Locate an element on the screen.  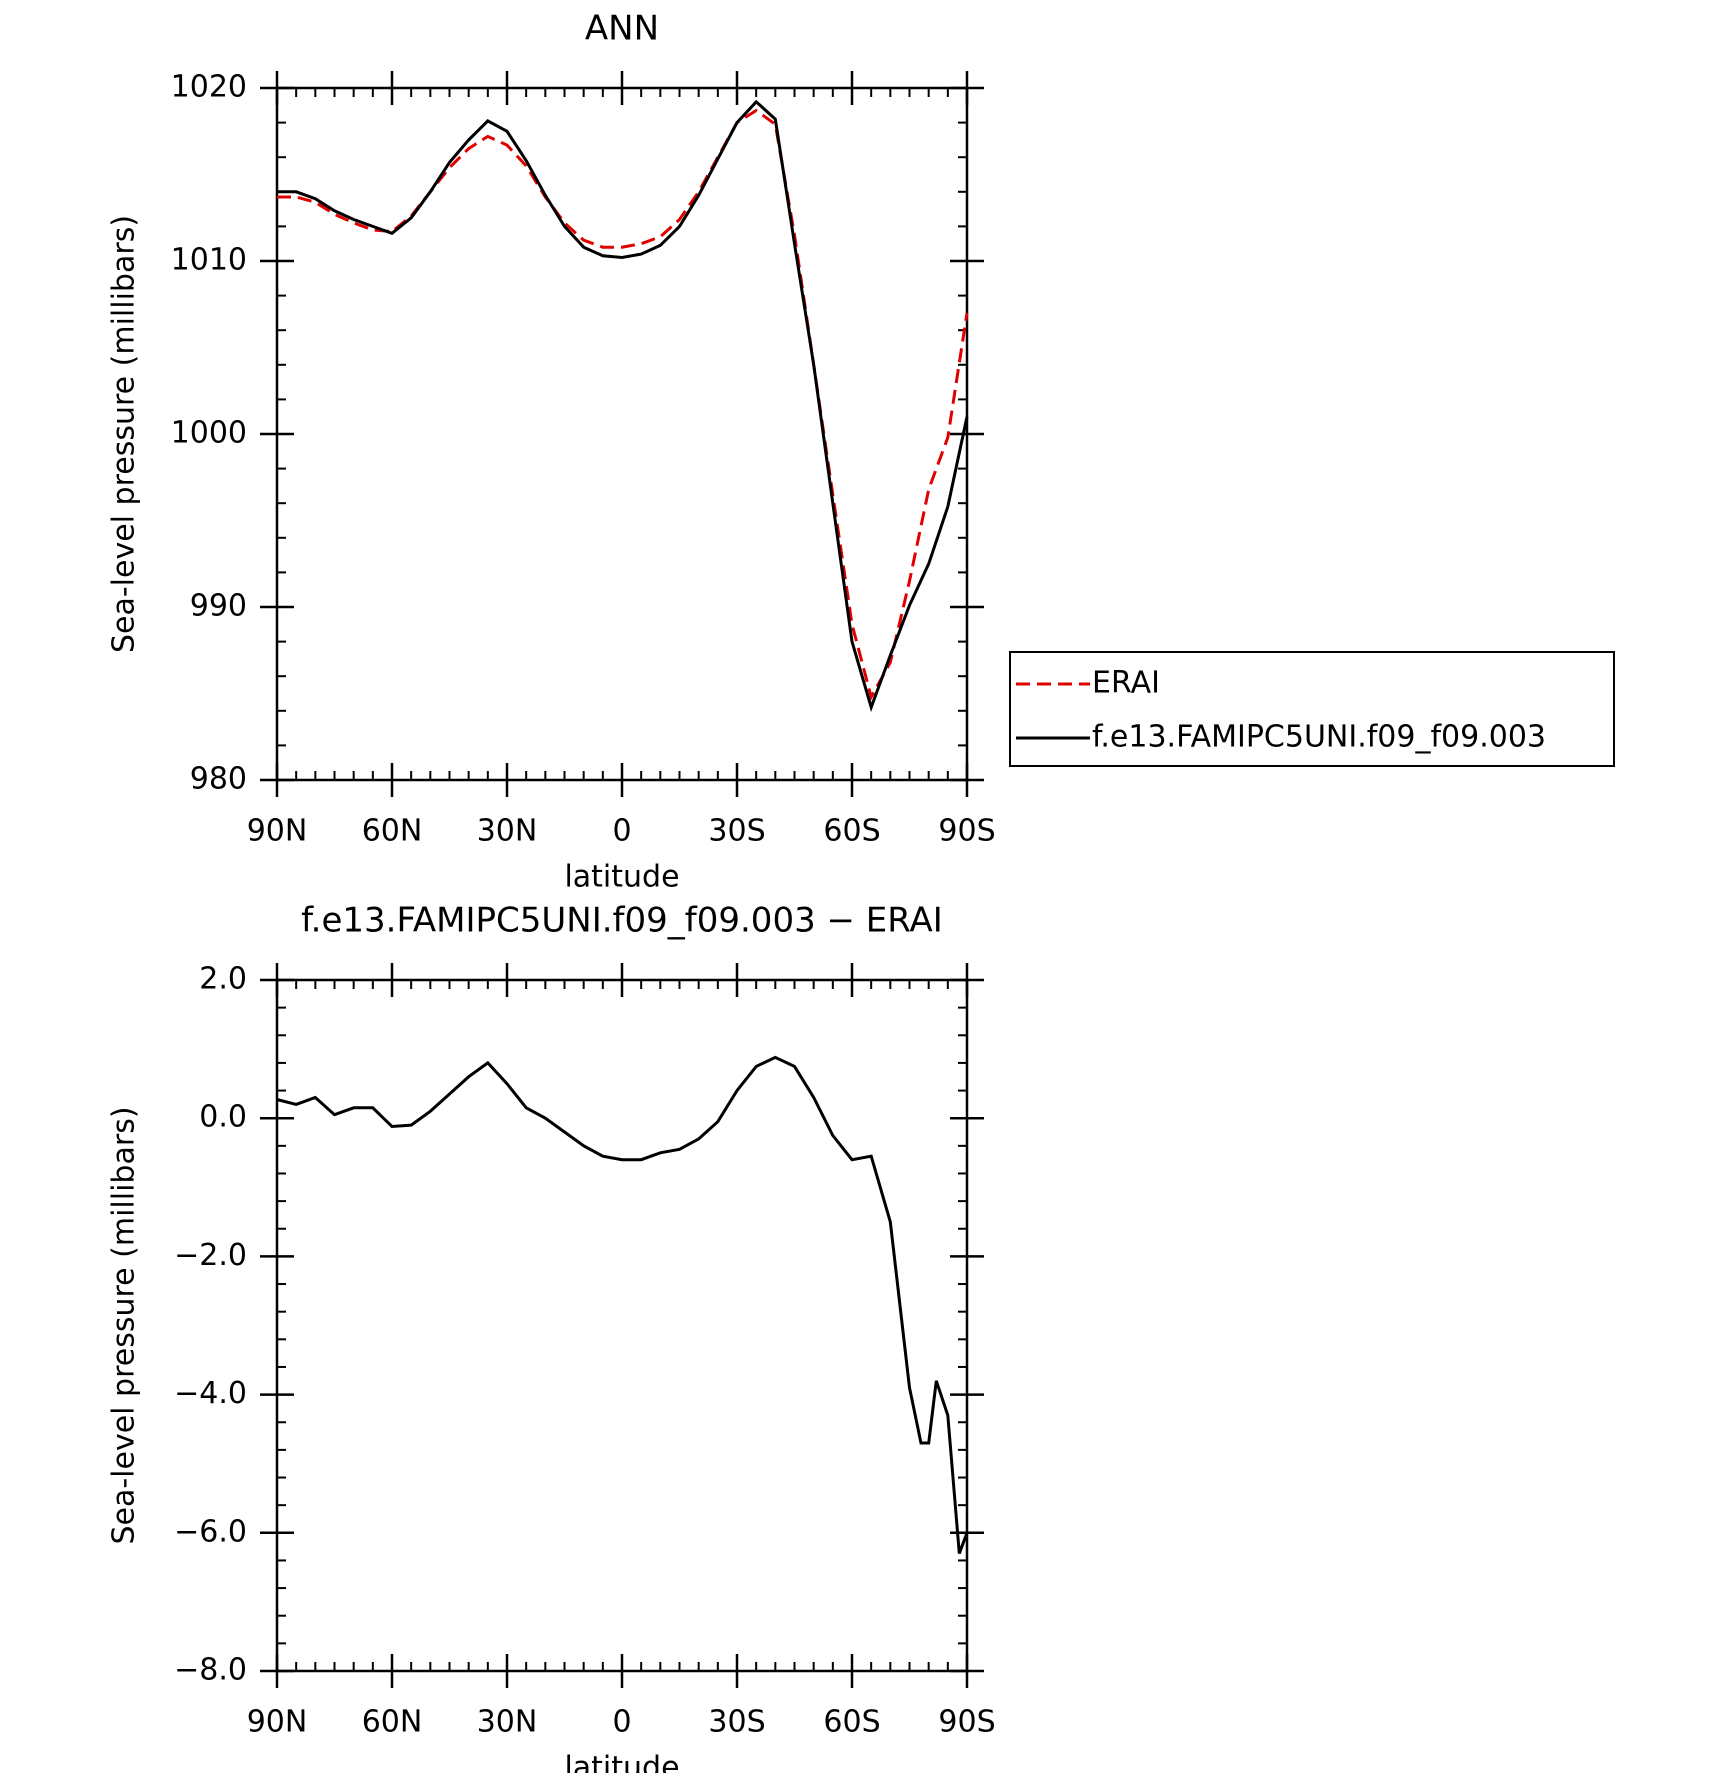
y-tick-label: 2.0 is located at coordinates (223, 979).